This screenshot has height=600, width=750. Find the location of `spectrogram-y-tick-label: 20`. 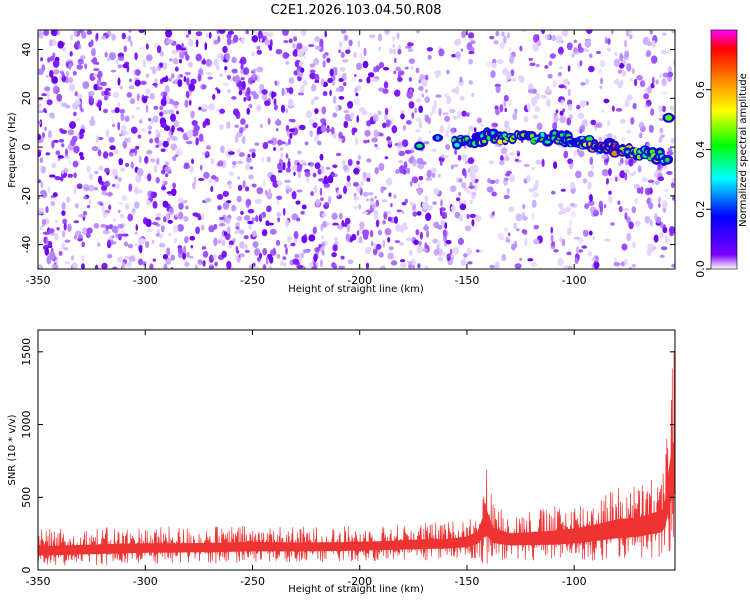

spectrogram-y-tick-label: 20 is located at coordinates (26, 98).